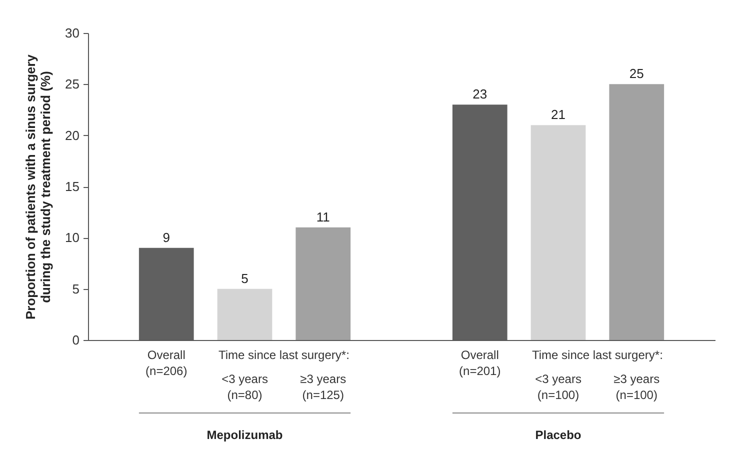 The width and height of the screenshot is (732, 462). Describe the element at coordinates (72, 135) in the screenshot. I see `y-tick-label: 20` at that location.